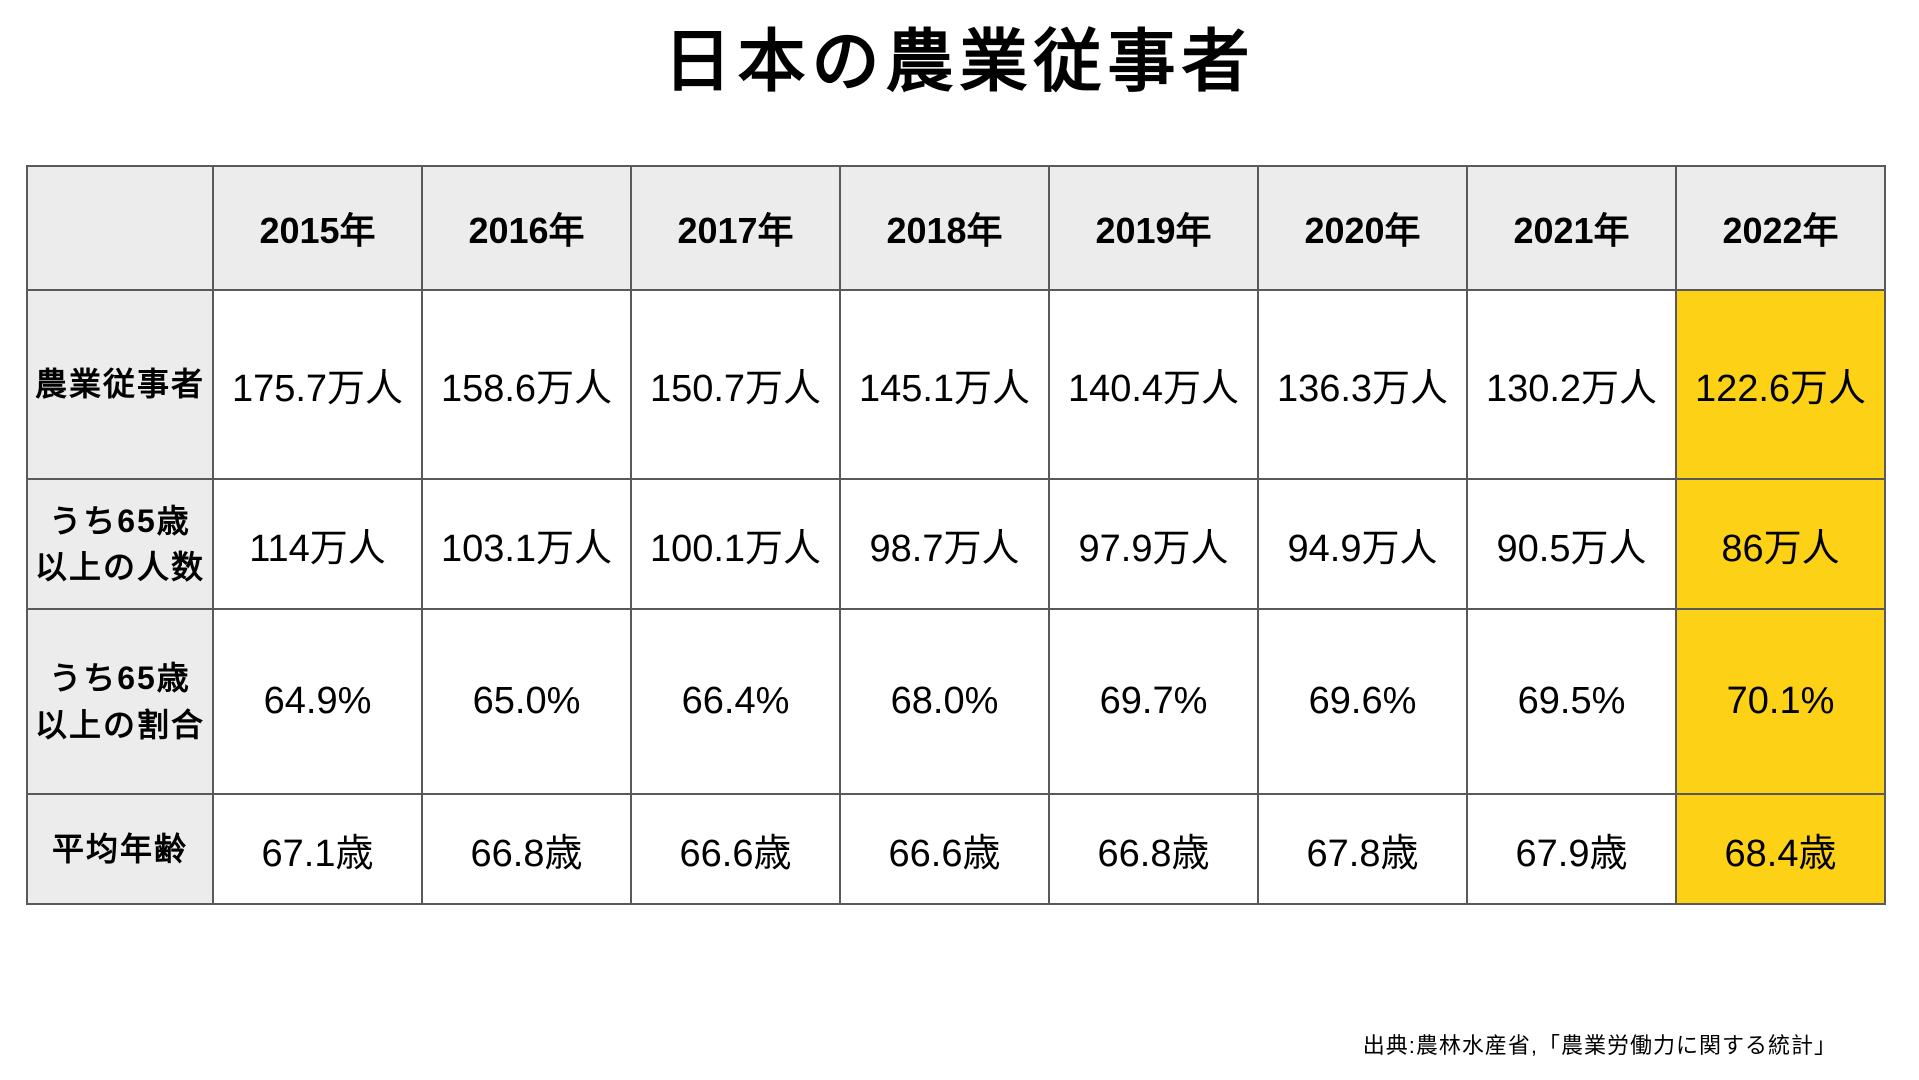 The width and height of the screenshot is (1919, 1080). What do you see at coordinates (120, 701) in the screenshot?
I see `row-label: うち65歳 以上の割合` at bounding box center [120, 701].